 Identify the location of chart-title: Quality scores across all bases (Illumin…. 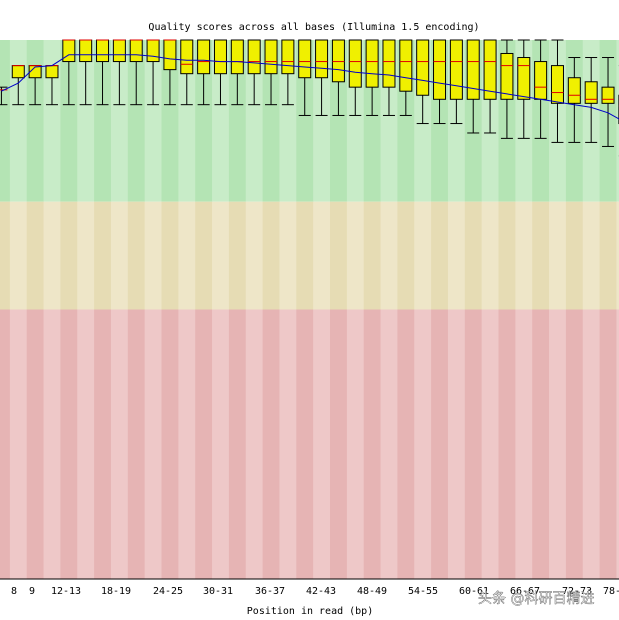
(313, 27).